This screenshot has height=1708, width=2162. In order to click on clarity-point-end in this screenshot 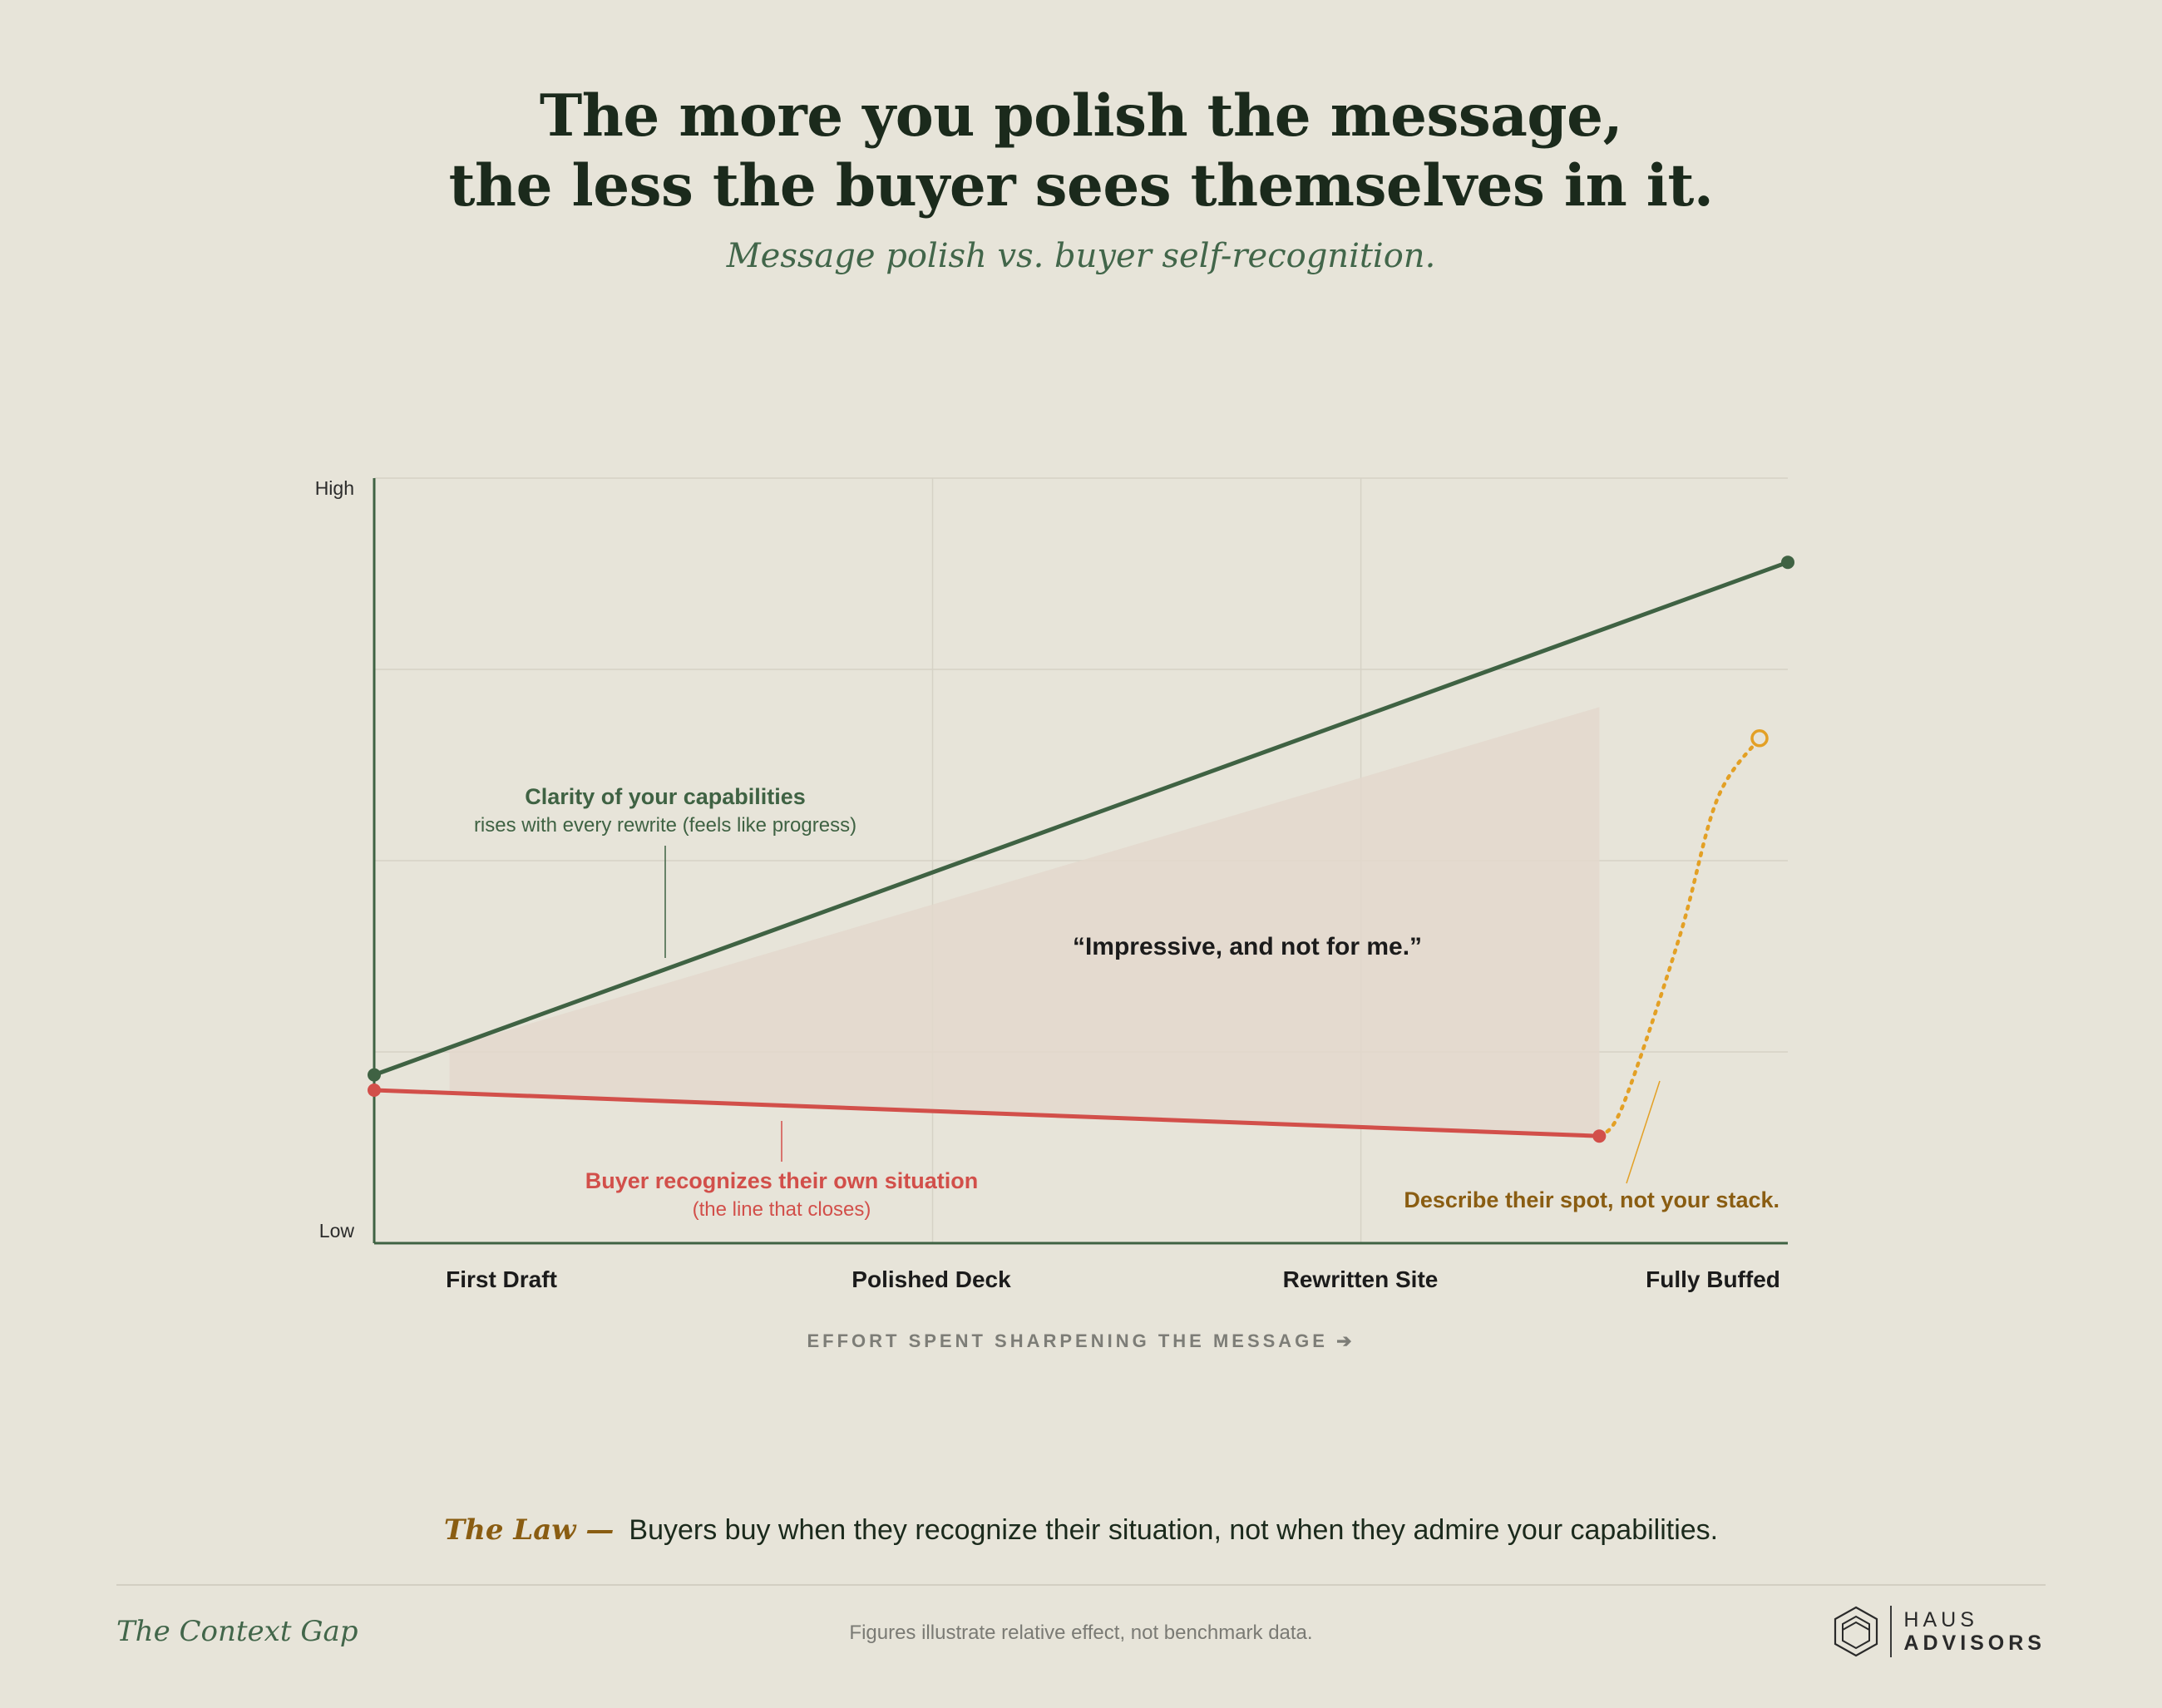, I will do `click(1787, 562)`.